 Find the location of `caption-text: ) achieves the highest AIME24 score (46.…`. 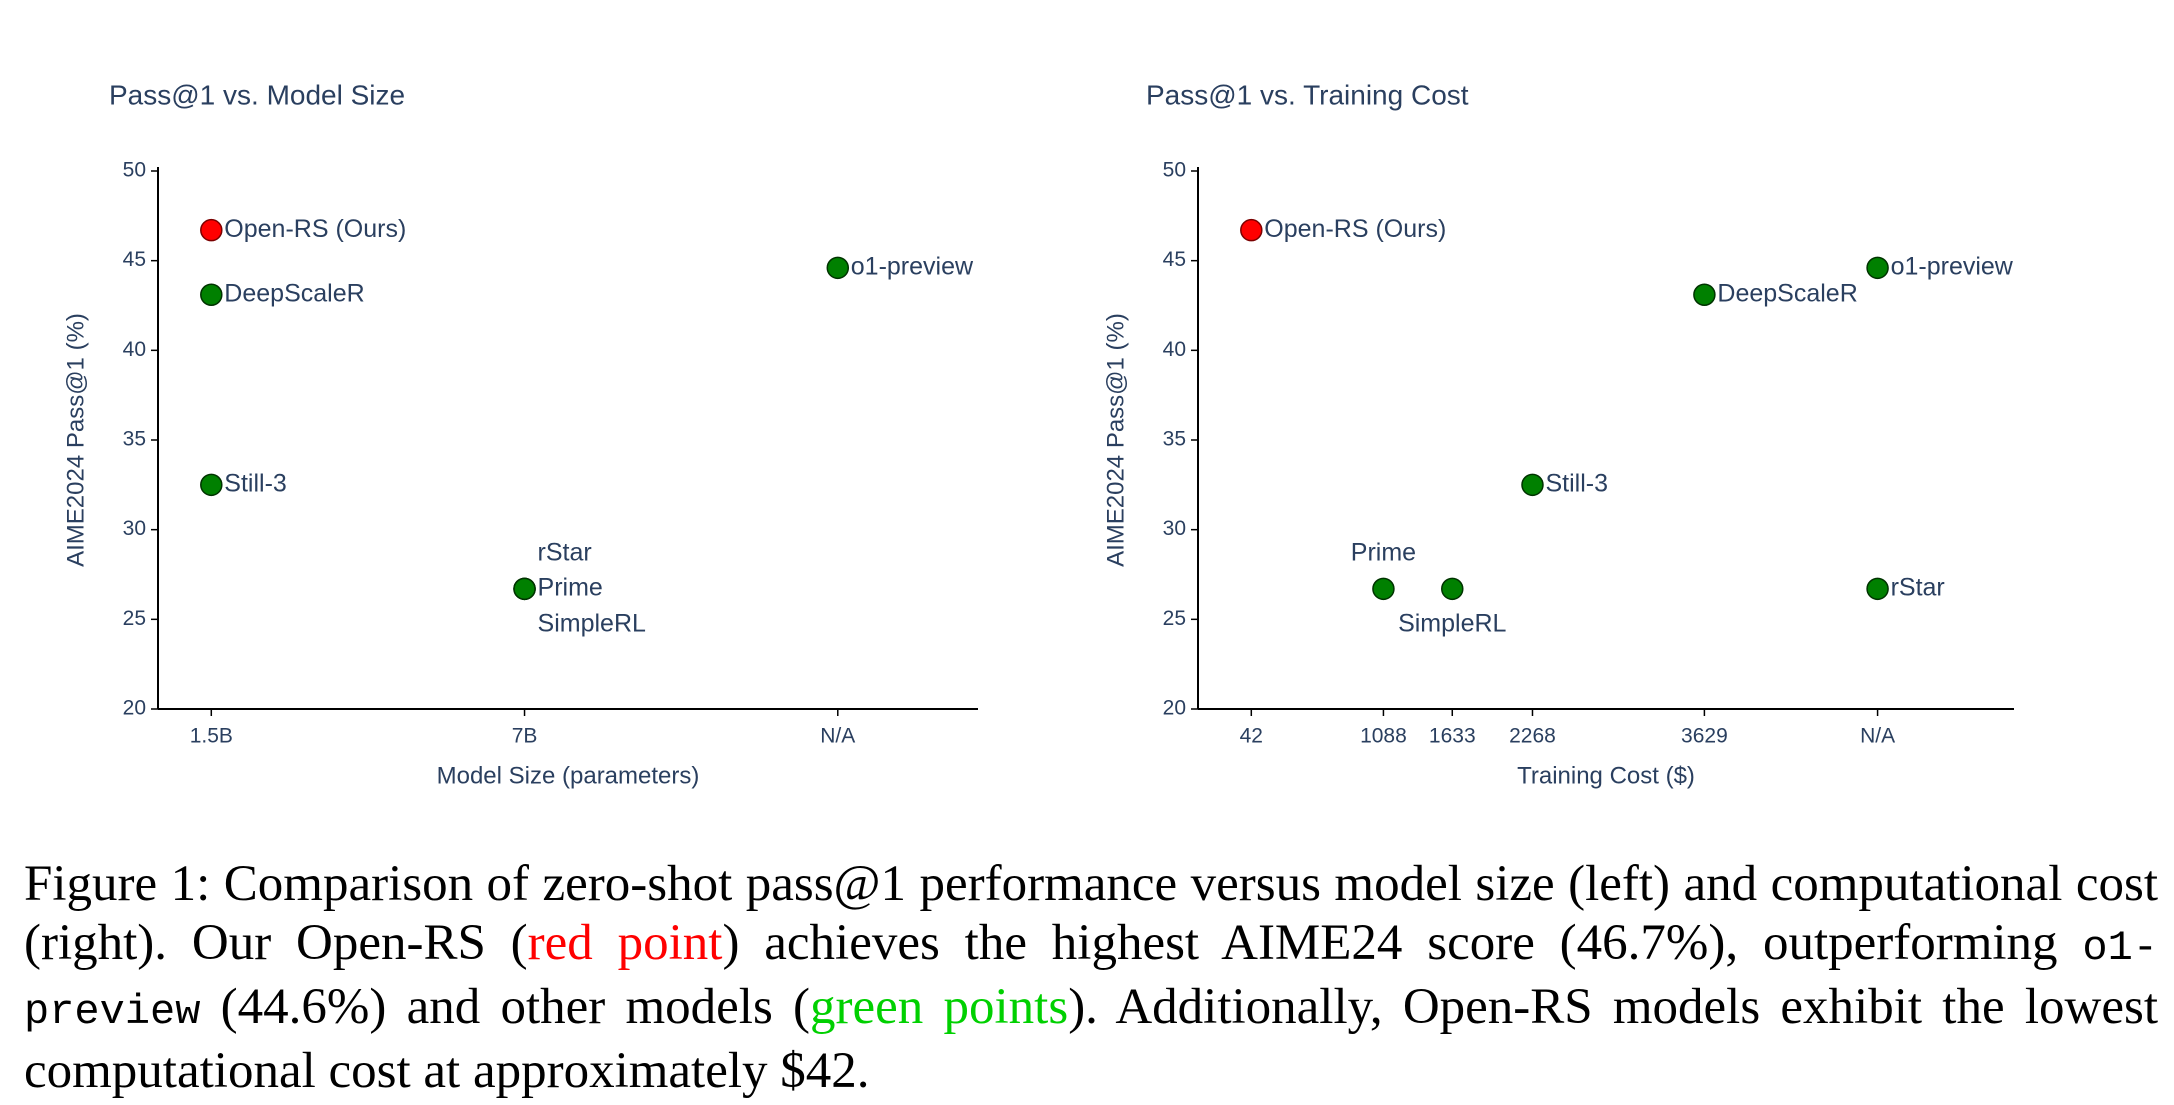

caption-text: ) achieves the highest AIME24 score (46.… is located at coordinates (1402, 943).